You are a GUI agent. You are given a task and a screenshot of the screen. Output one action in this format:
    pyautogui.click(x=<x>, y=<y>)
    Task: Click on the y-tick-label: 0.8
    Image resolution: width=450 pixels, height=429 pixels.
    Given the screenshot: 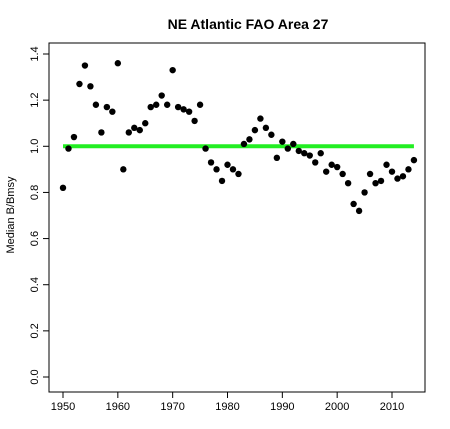 What is the action you would take?
    pyautogui.click(x=35, y=192)
    